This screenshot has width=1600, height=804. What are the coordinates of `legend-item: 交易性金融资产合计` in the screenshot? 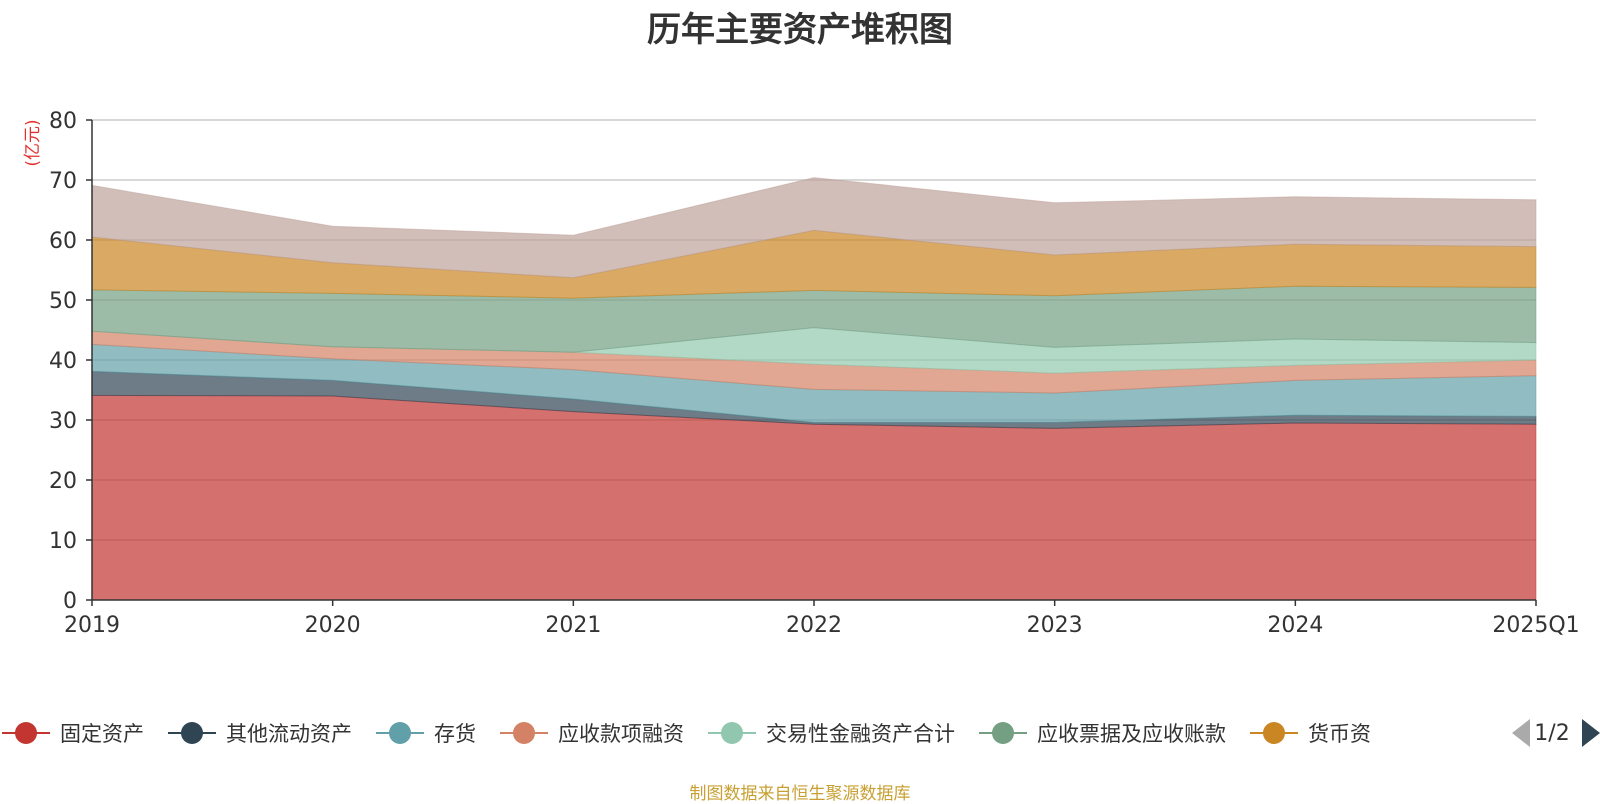 It's located at (831, 734).